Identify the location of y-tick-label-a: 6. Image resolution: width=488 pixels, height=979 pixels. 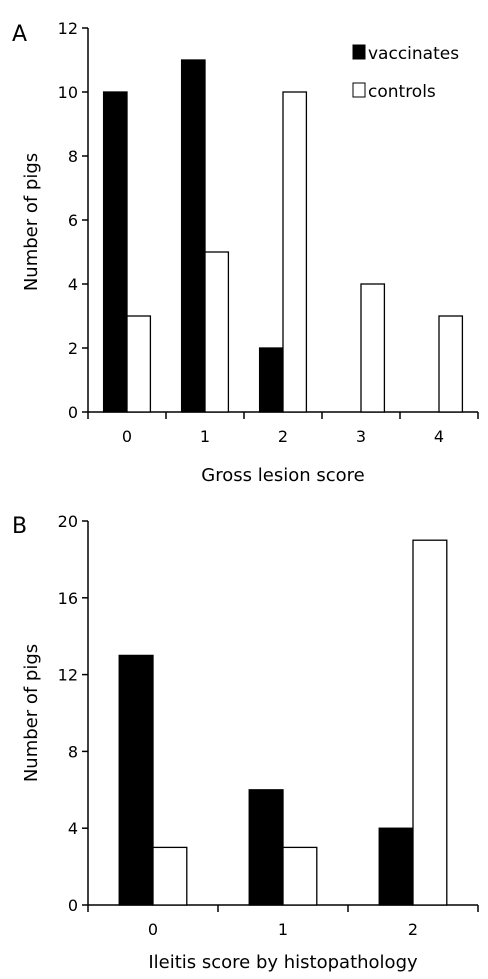
(73, 220).